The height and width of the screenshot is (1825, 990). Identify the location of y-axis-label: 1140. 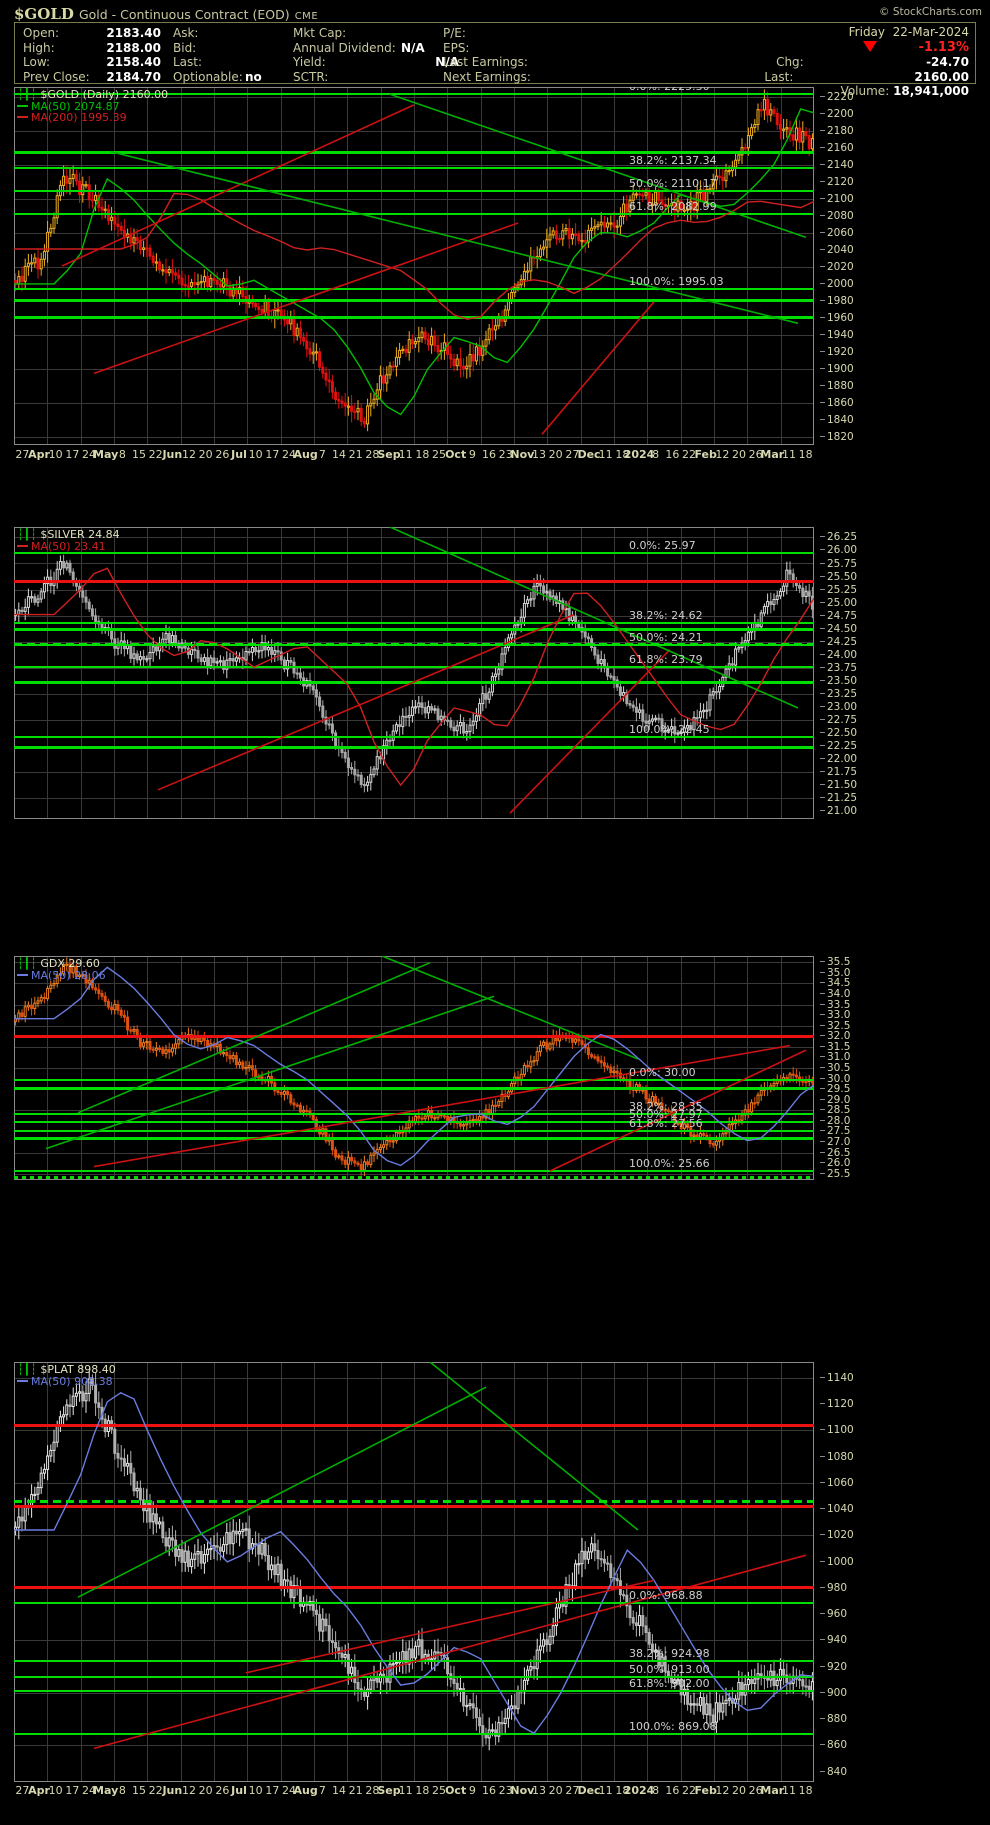
(837, 1378).